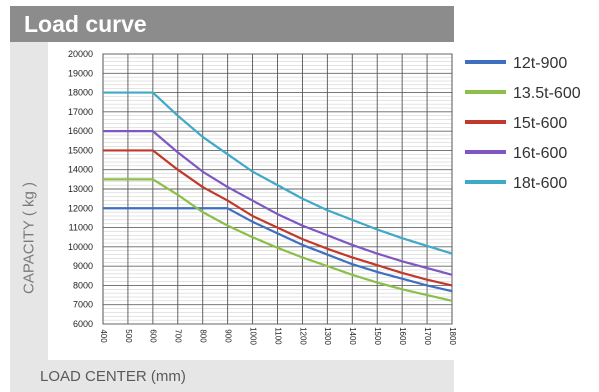  What do you see at coordinates (427, 336) in the screenshot?
I see `x-tick-label: 1700` at bounding box center [427, 336].